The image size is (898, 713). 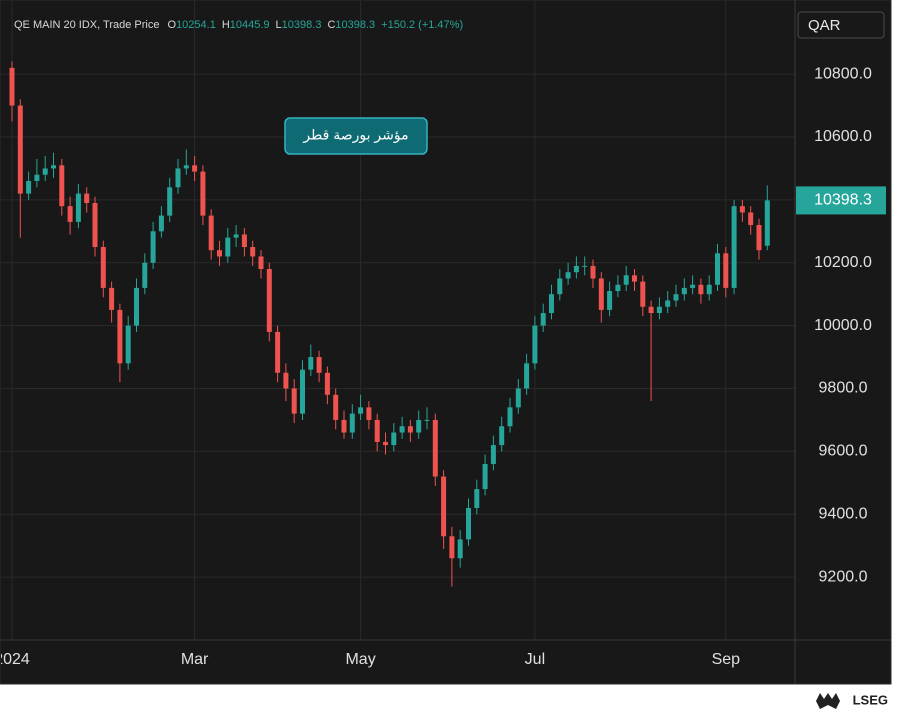 What do you see at coordinates (843, 388) in the screenshot?
I see `y-tick-label: 9800.0` at bounding box center [843, 388].